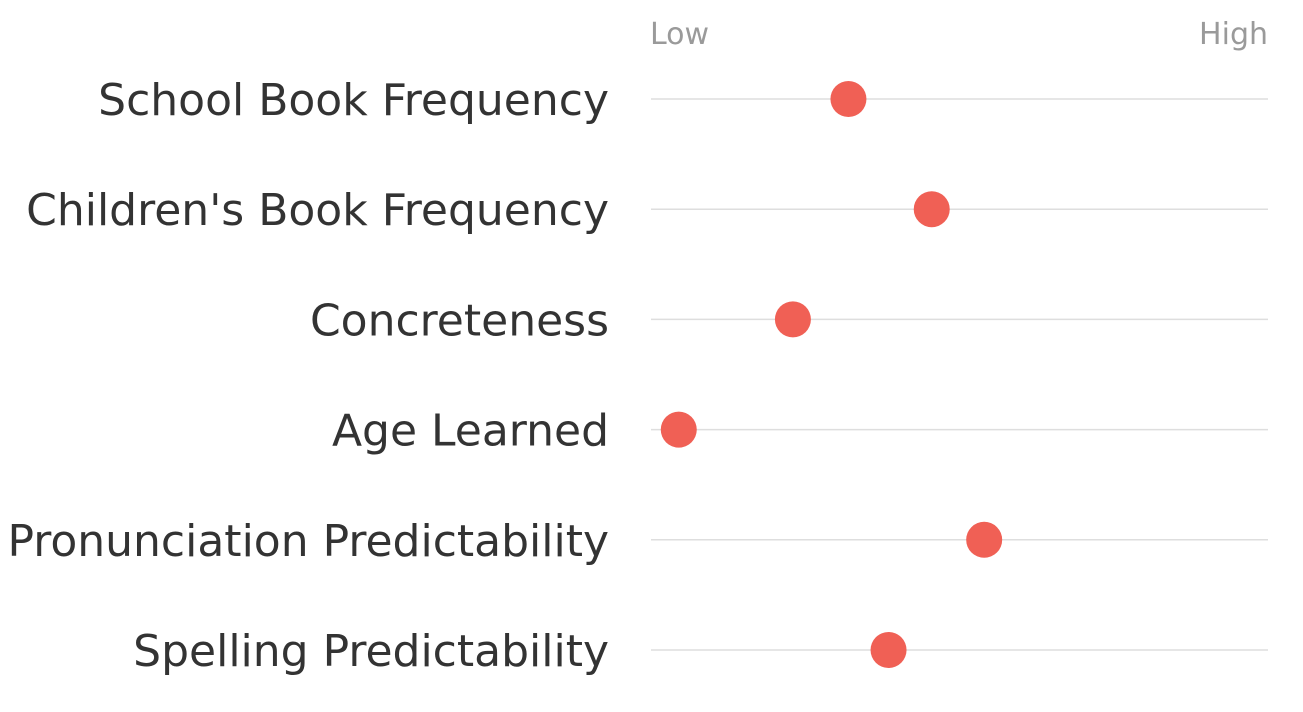  What do you see at coordinates (637, 541) in the screenshot?
I see `chart-row: Pronunciation Predictability` at bounding box center [637, 541].